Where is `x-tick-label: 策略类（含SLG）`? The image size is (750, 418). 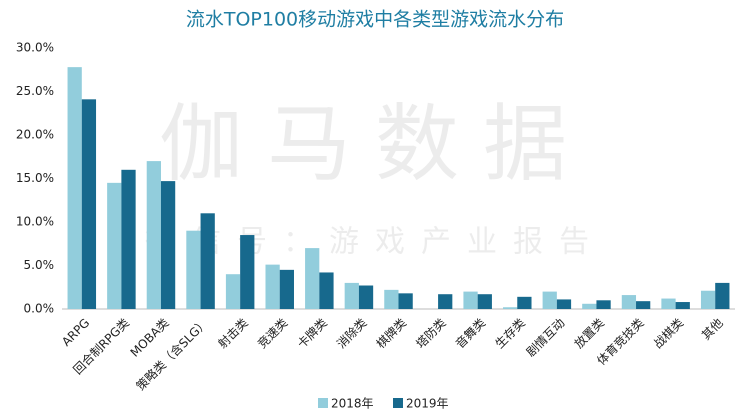
x-tick-label: 策略类（含SLG） is located at coordinates (172, 354).